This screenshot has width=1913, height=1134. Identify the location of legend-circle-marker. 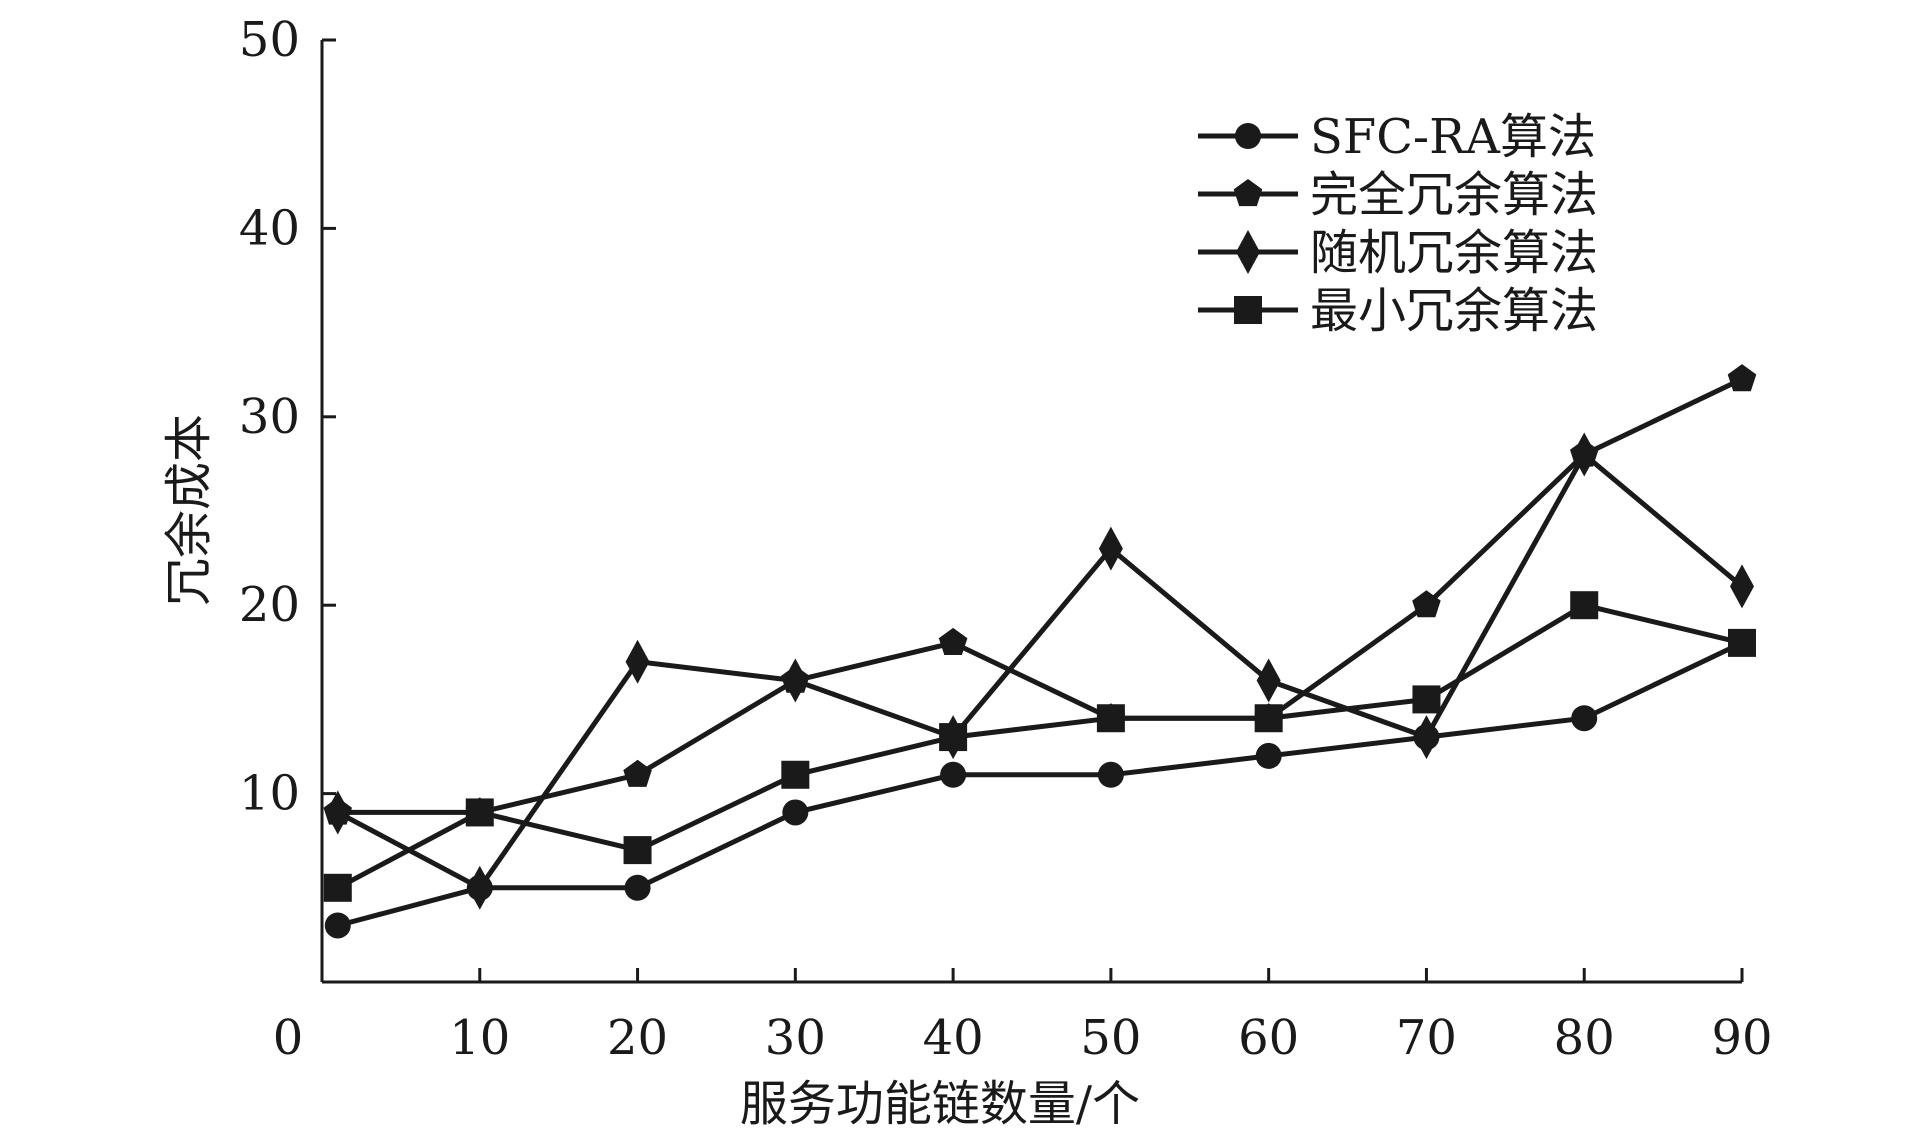
(1248, 136).